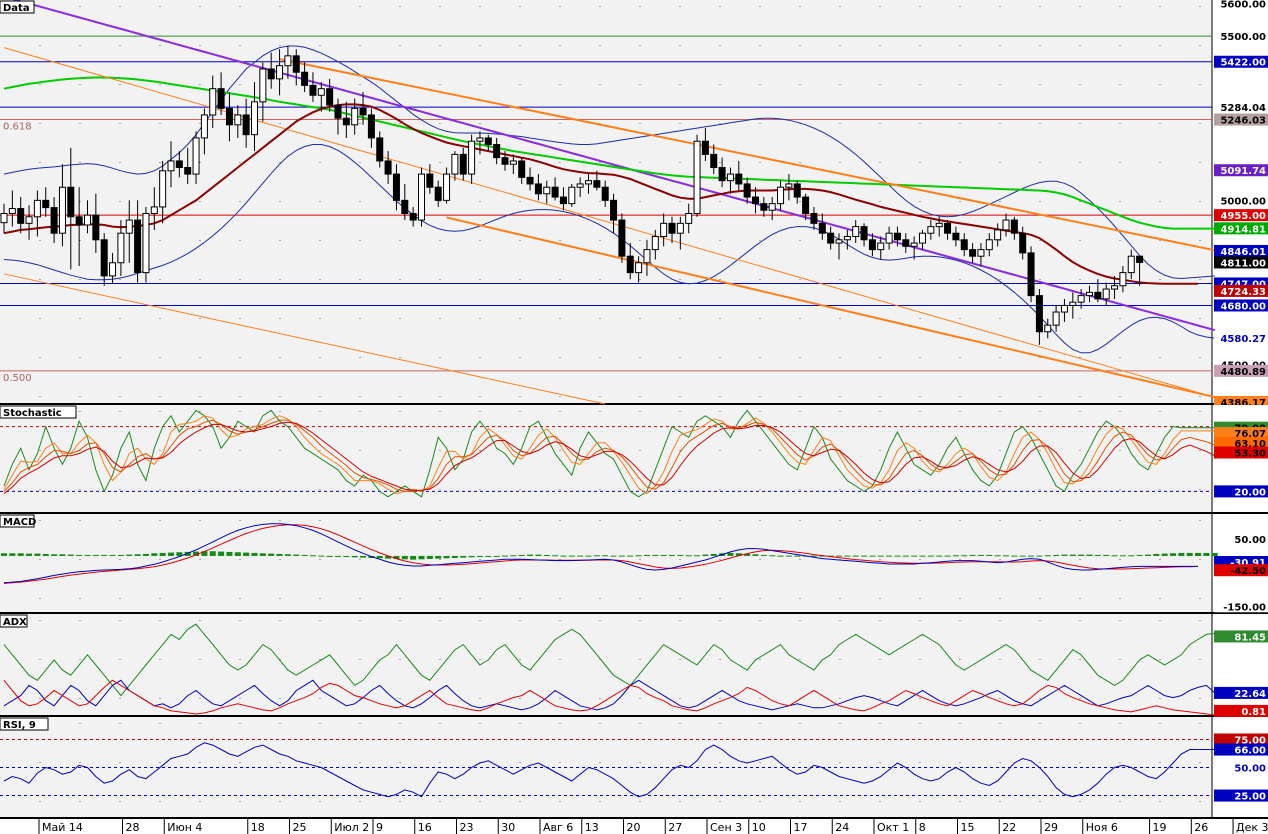  Describe the element at coordinates (726, 827) in the screenshot. I see `x-tick-label: Сен 3` at that location.